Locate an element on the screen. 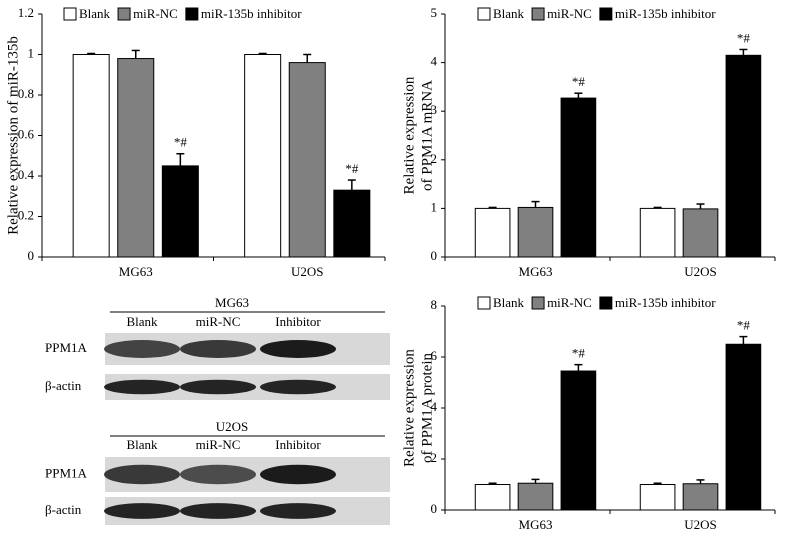 This screenshot has width=800, height=539. y-axis-label: Relative expression of miR-135b is located at coordinates (13, 135).